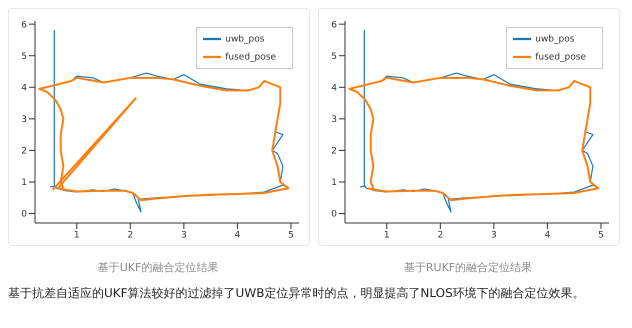 This screenshot has width=632, height=328. What do you see at coordinates (297, 293) in the screenshot?
I see `text: 基于抗差自适应的UKF算法较好的过滤掉了UWB定位异常时的点，明显提高了NLOS环境下的融合定位效果。` at bounding box center [297, 293].